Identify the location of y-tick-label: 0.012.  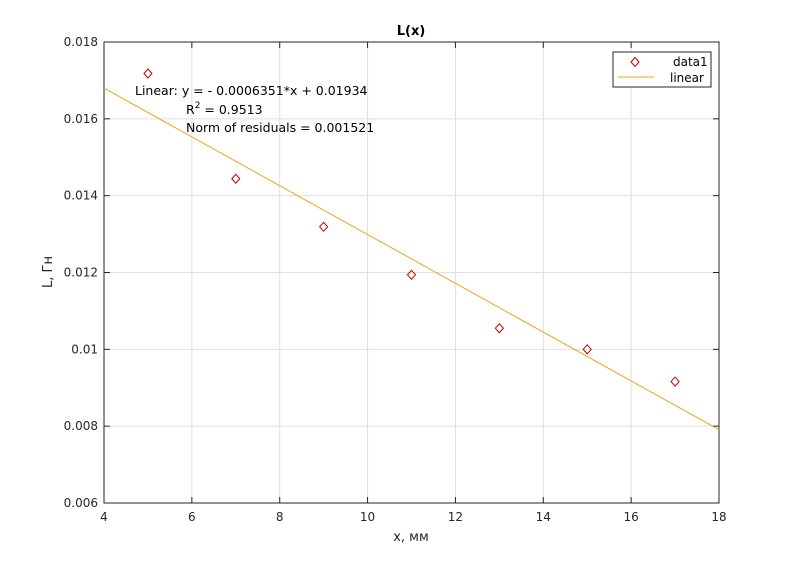
(81, 273).